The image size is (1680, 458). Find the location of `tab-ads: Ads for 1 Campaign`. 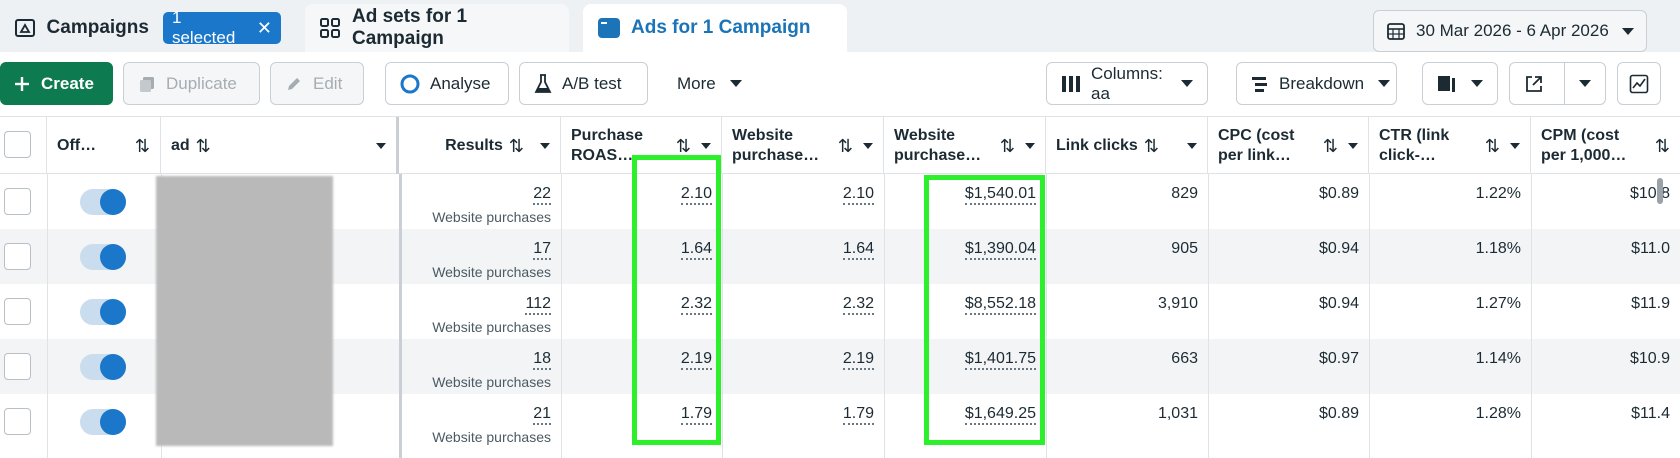

tab-ads: Ads for 1 Campaign is located at coordinates (715, 28).